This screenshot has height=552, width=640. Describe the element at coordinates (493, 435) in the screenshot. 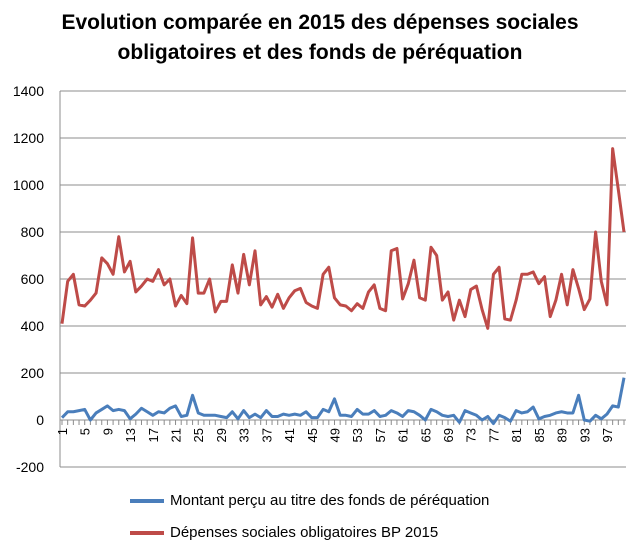

I see `x-tick-label: 77` at that location.